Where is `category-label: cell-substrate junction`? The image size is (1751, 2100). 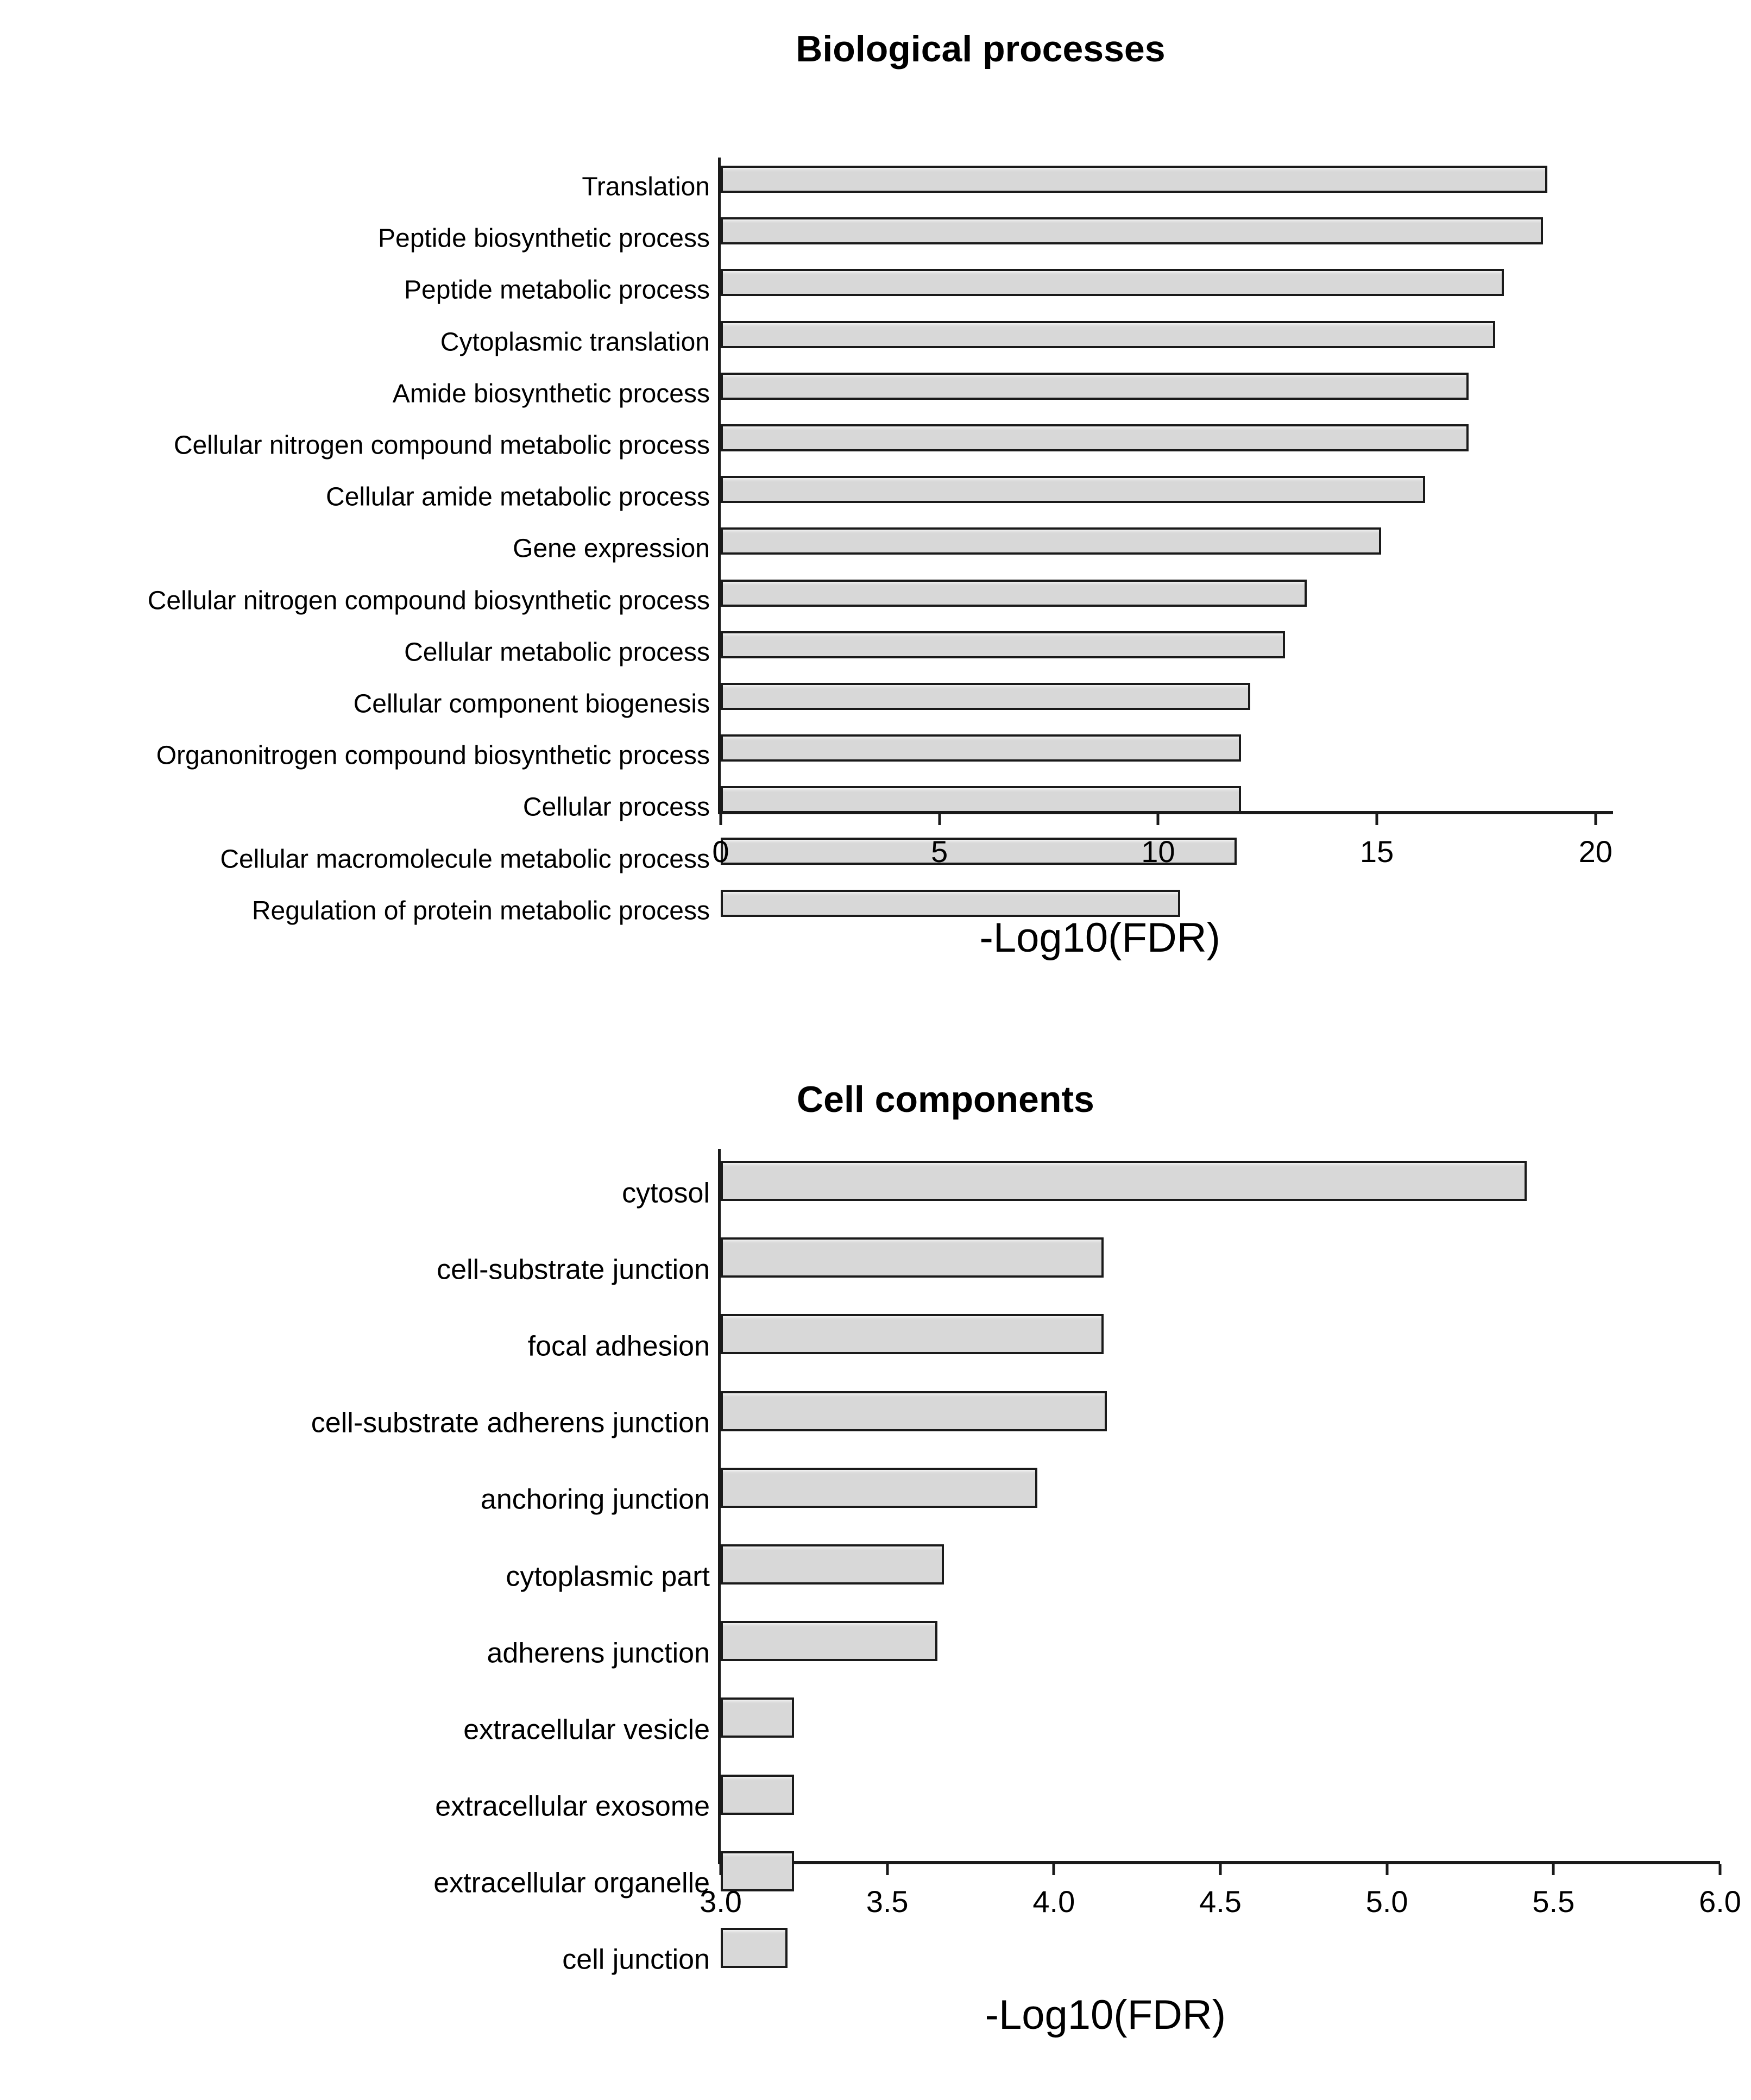 category-label: cell-substrate junction is located at coordinates (574, 1270).